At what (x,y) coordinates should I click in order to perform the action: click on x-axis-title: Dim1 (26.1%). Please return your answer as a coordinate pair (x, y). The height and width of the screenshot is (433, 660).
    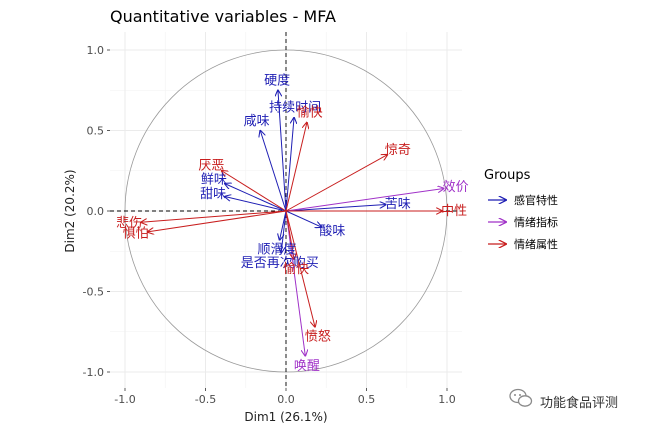
    Looking at the image, I should click on (285, 417).